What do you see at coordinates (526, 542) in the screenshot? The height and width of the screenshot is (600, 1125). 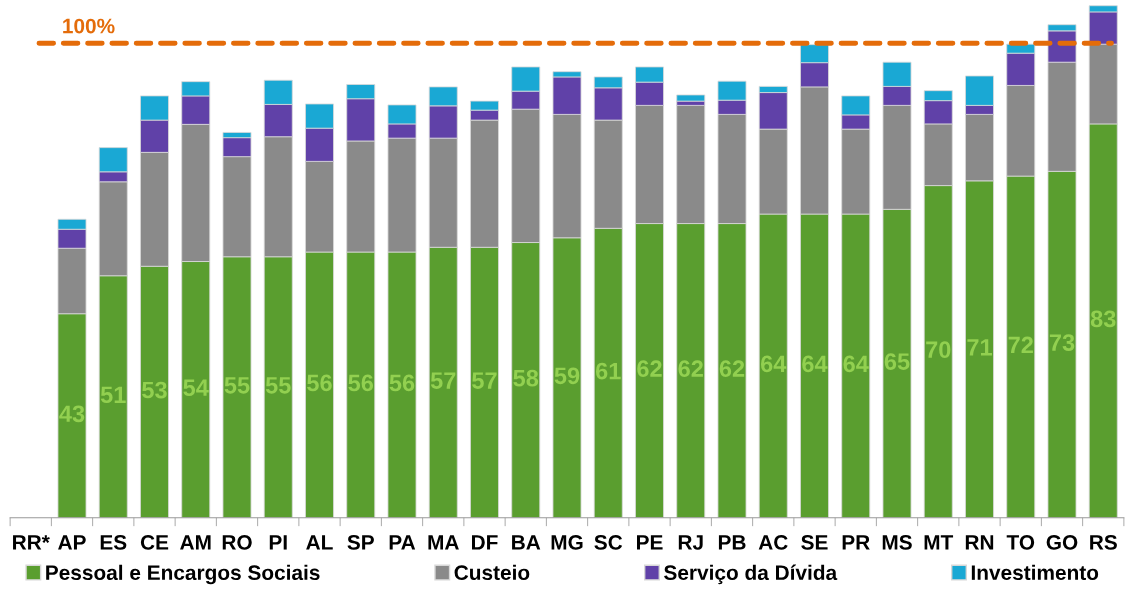 I see `x-tick-label: BA` at bounding box center [526, 542].